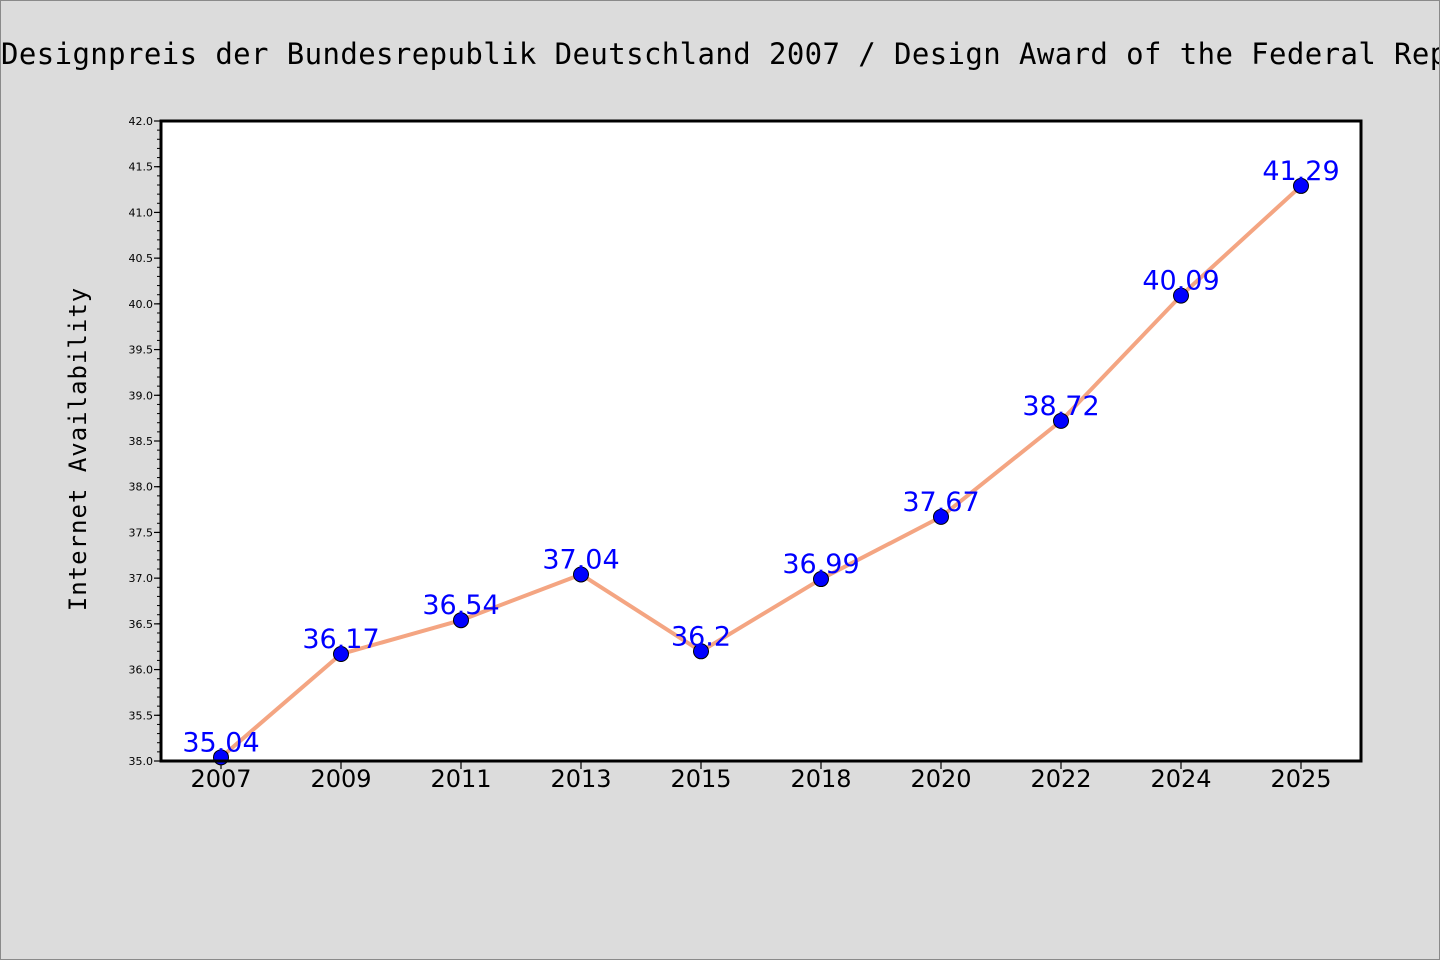 The image size is (1440, 960). Describe the element at coordinates (141, 761) in the screenshot. I see `y-tick-label: 35.0` at that location.